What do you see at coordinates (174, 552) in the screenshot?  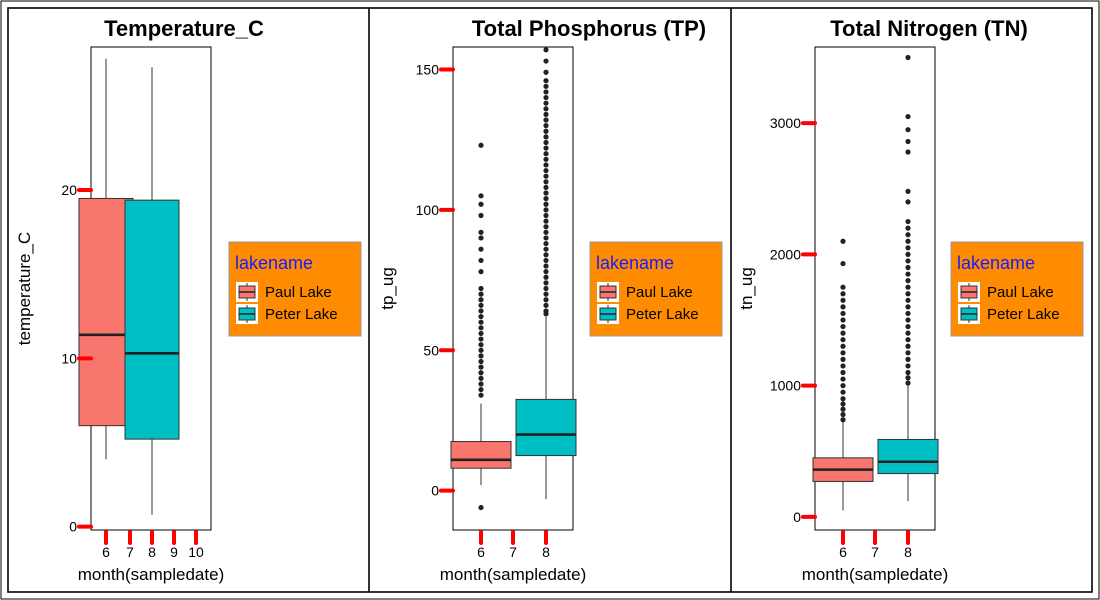 I see `x-tick-label: 9` at bounding box center [174, 552].